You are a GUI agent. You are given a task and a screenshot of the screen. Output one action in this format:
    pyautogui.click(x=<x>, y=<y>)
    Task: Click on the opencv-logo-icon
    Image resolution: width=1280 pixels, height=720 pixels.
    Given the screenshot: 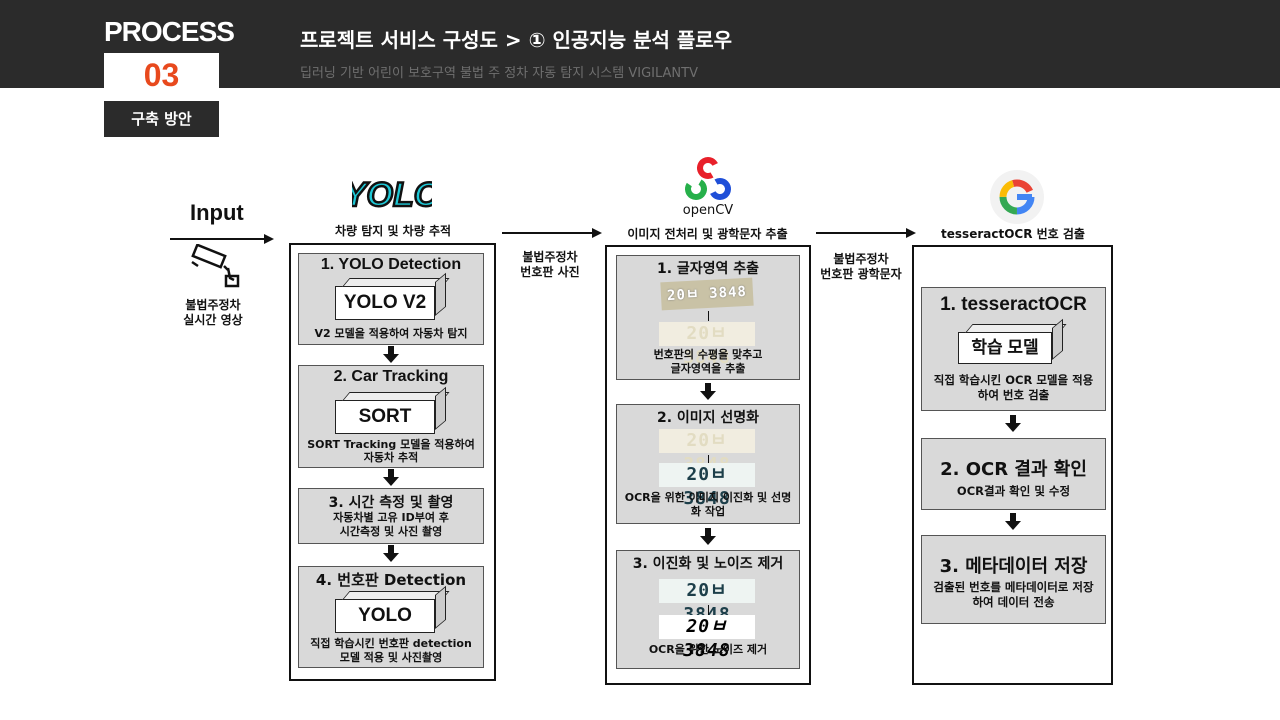 What is the action you would take?
    pyautogui.click(x=708, y=178)
    